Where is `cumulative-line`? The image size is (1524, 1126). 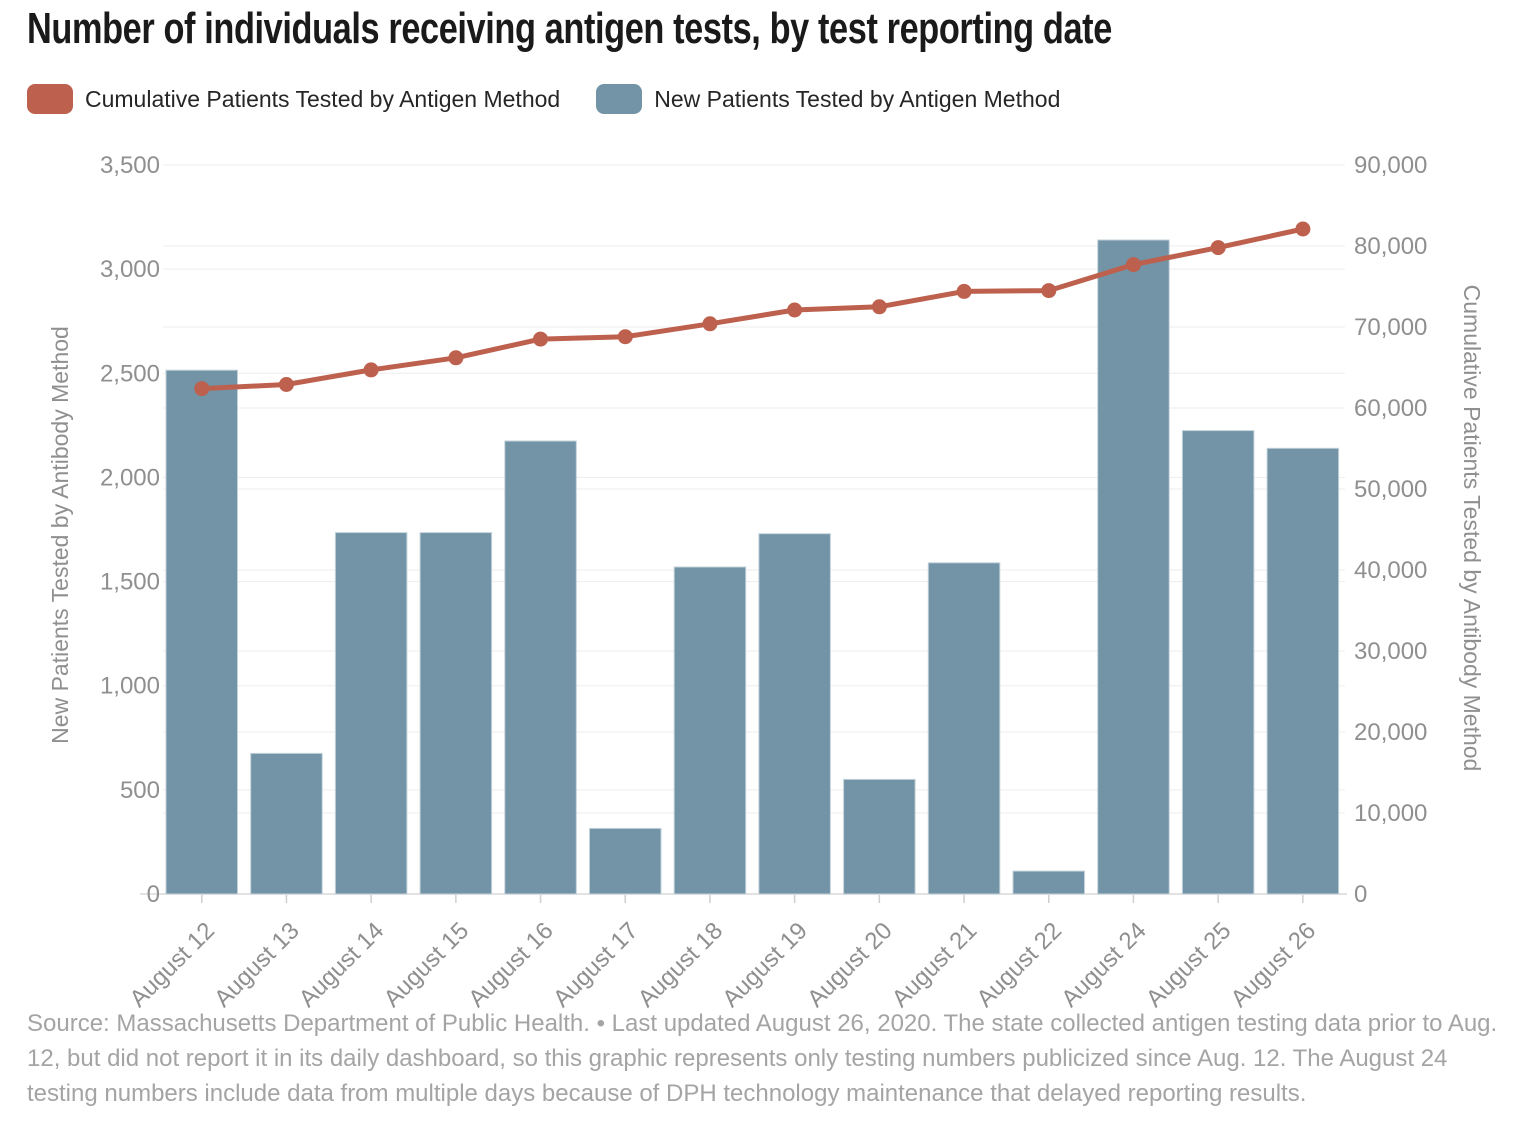 cumulative-line is located at coordinates (752, 309).